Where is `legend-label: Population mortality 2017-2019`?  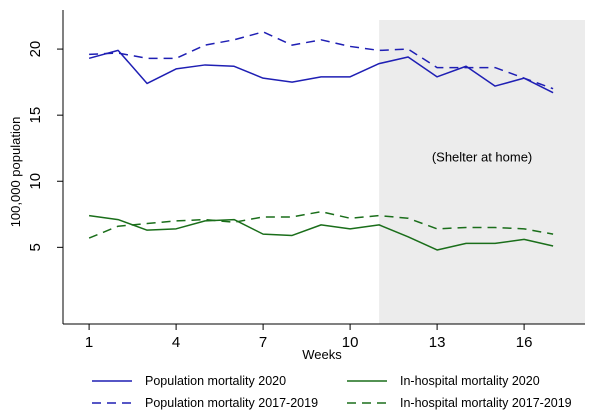
legend-label: Population mortality 2017-2019 is located at coordinates (231, 403).